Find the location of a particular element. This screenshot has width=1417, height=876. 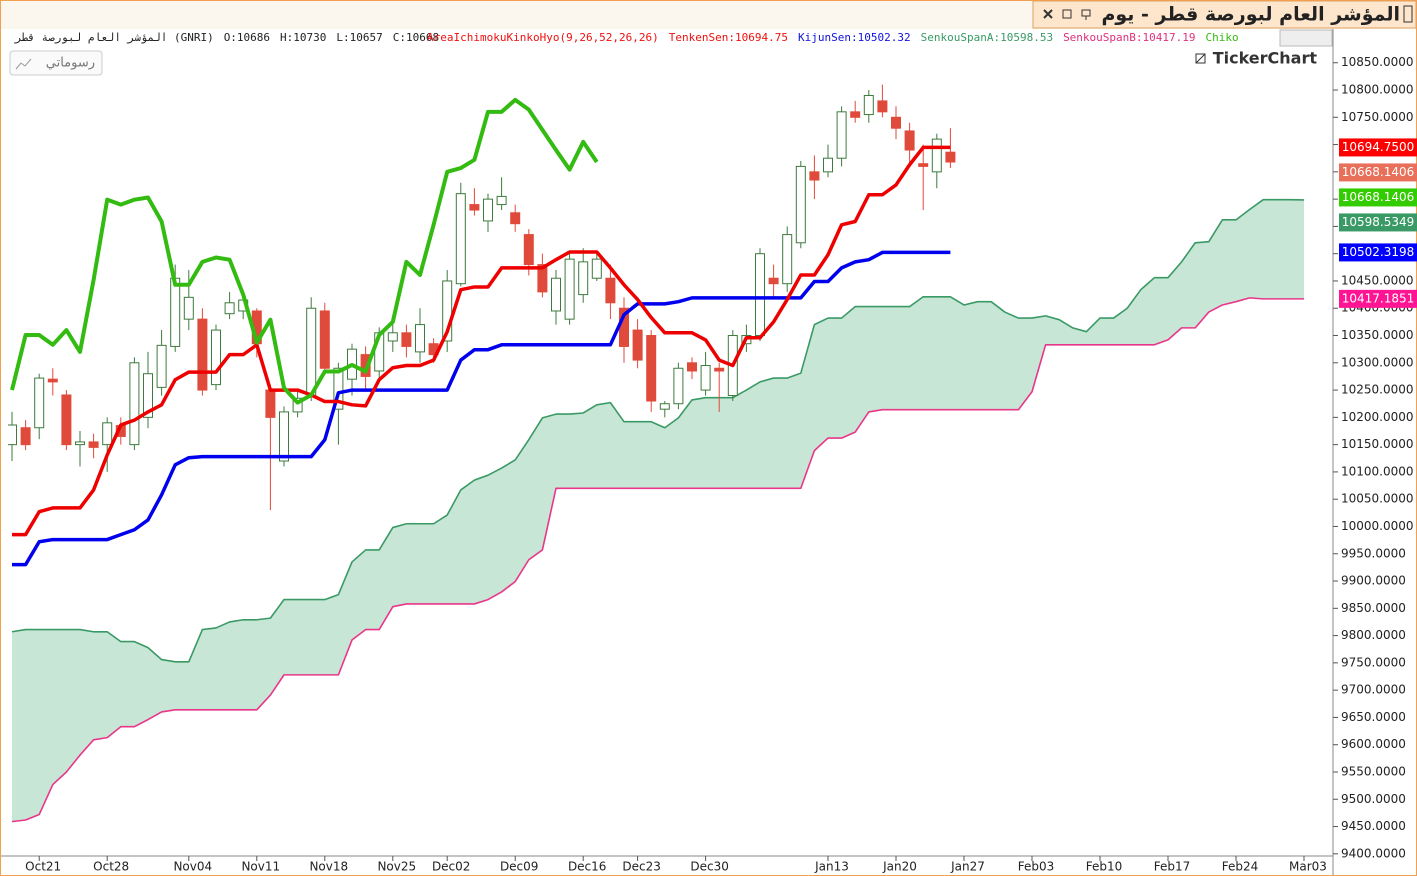

y-tick-label: 10100.0000 is located at coordinates (1377, 471).